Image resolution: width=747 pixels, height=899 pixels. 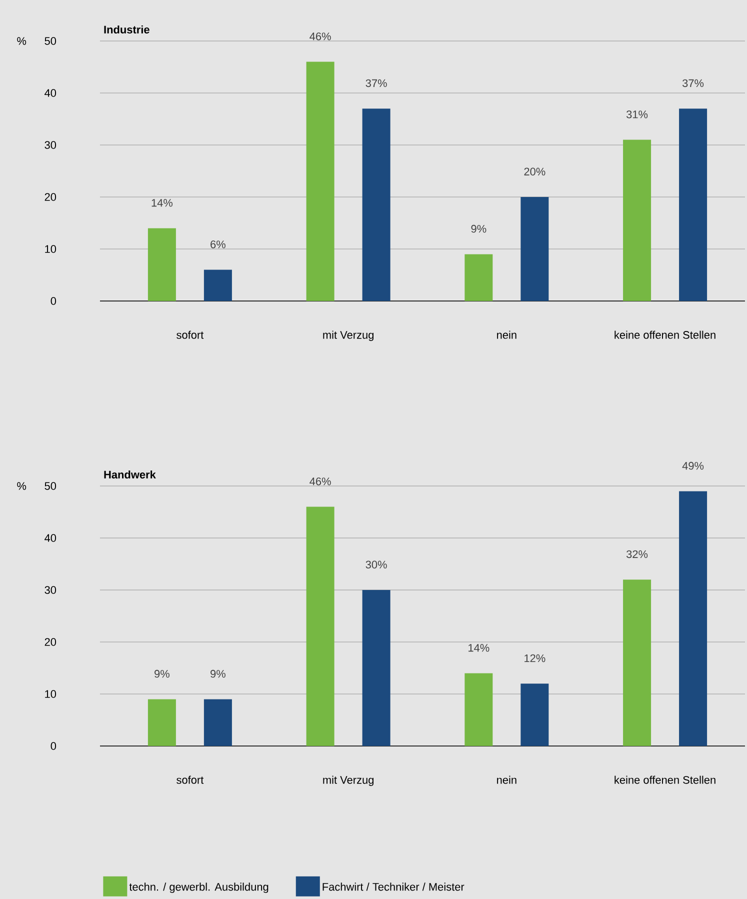 I want to click on data-label: 30%, so click(x=376, y=564).